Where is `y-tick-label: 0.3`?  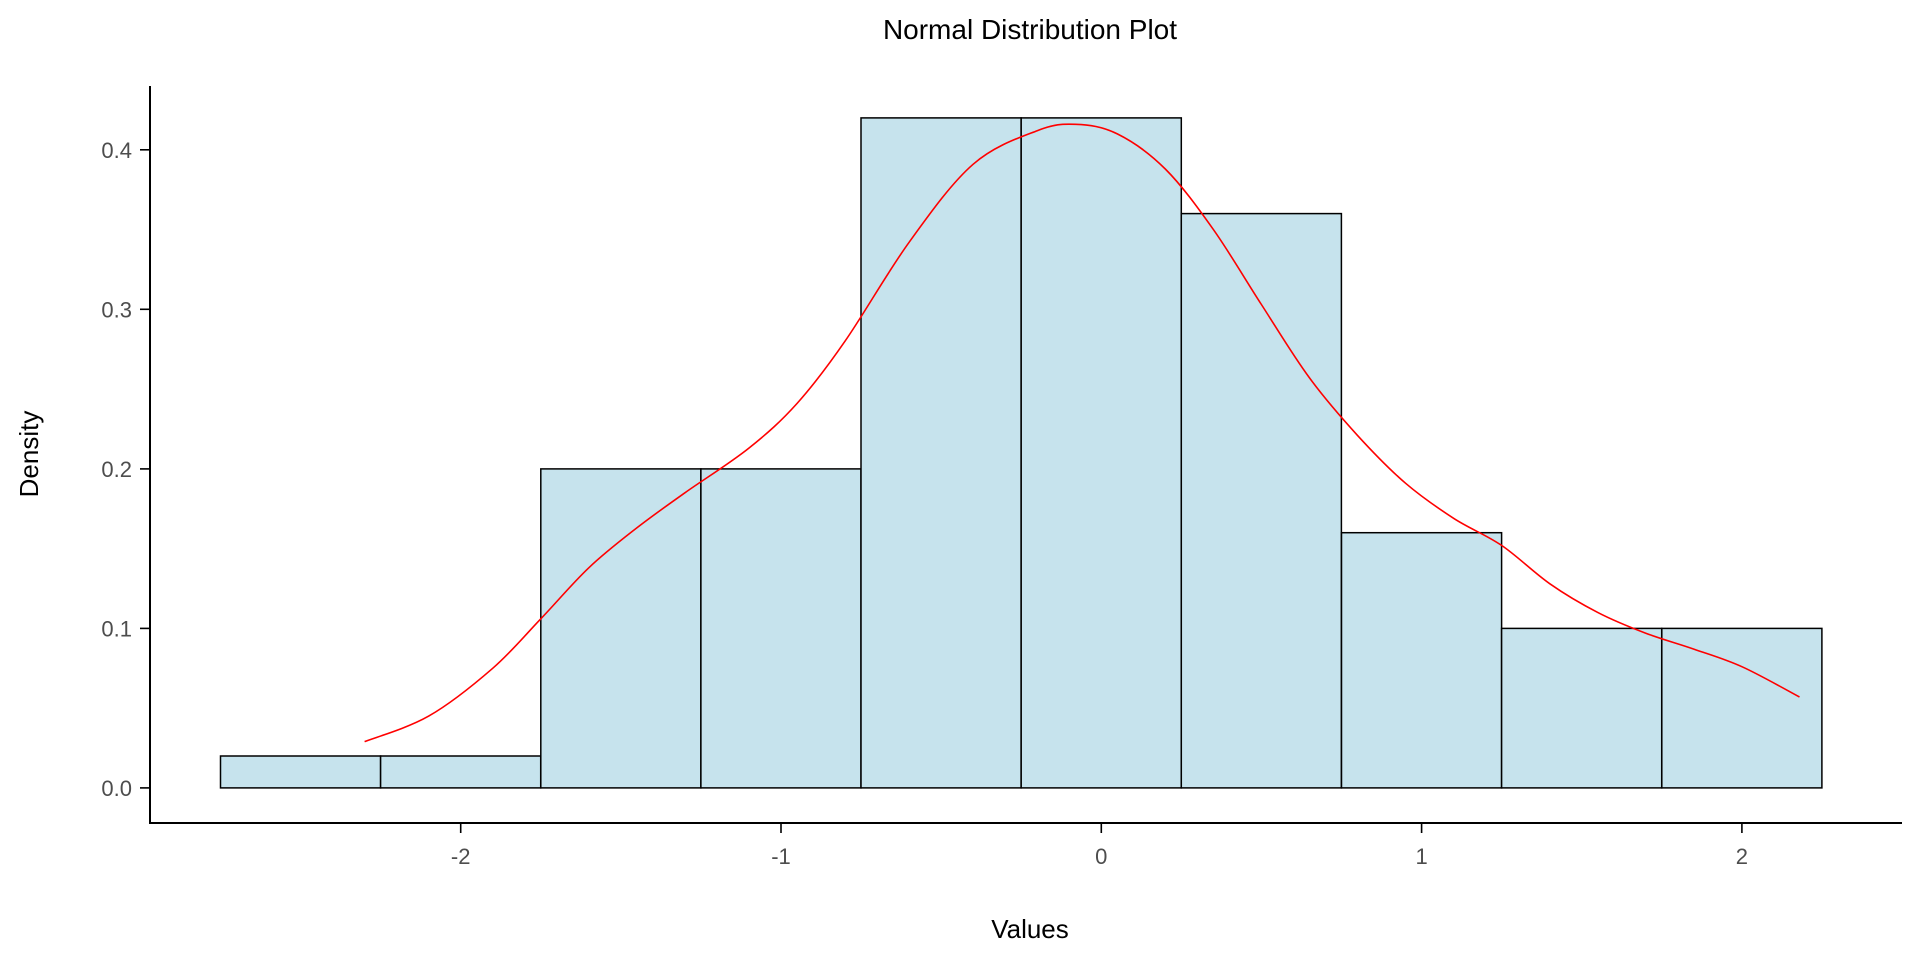 y-tick-label: 0.3 is located at coordinates (116, 309).